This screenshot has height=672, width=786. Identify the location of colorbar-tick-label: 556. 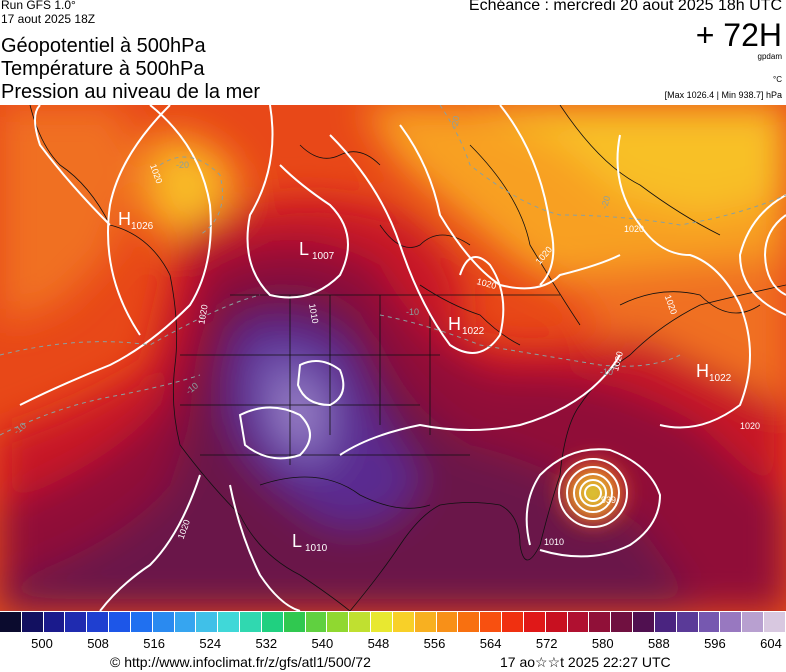
(434, 643).